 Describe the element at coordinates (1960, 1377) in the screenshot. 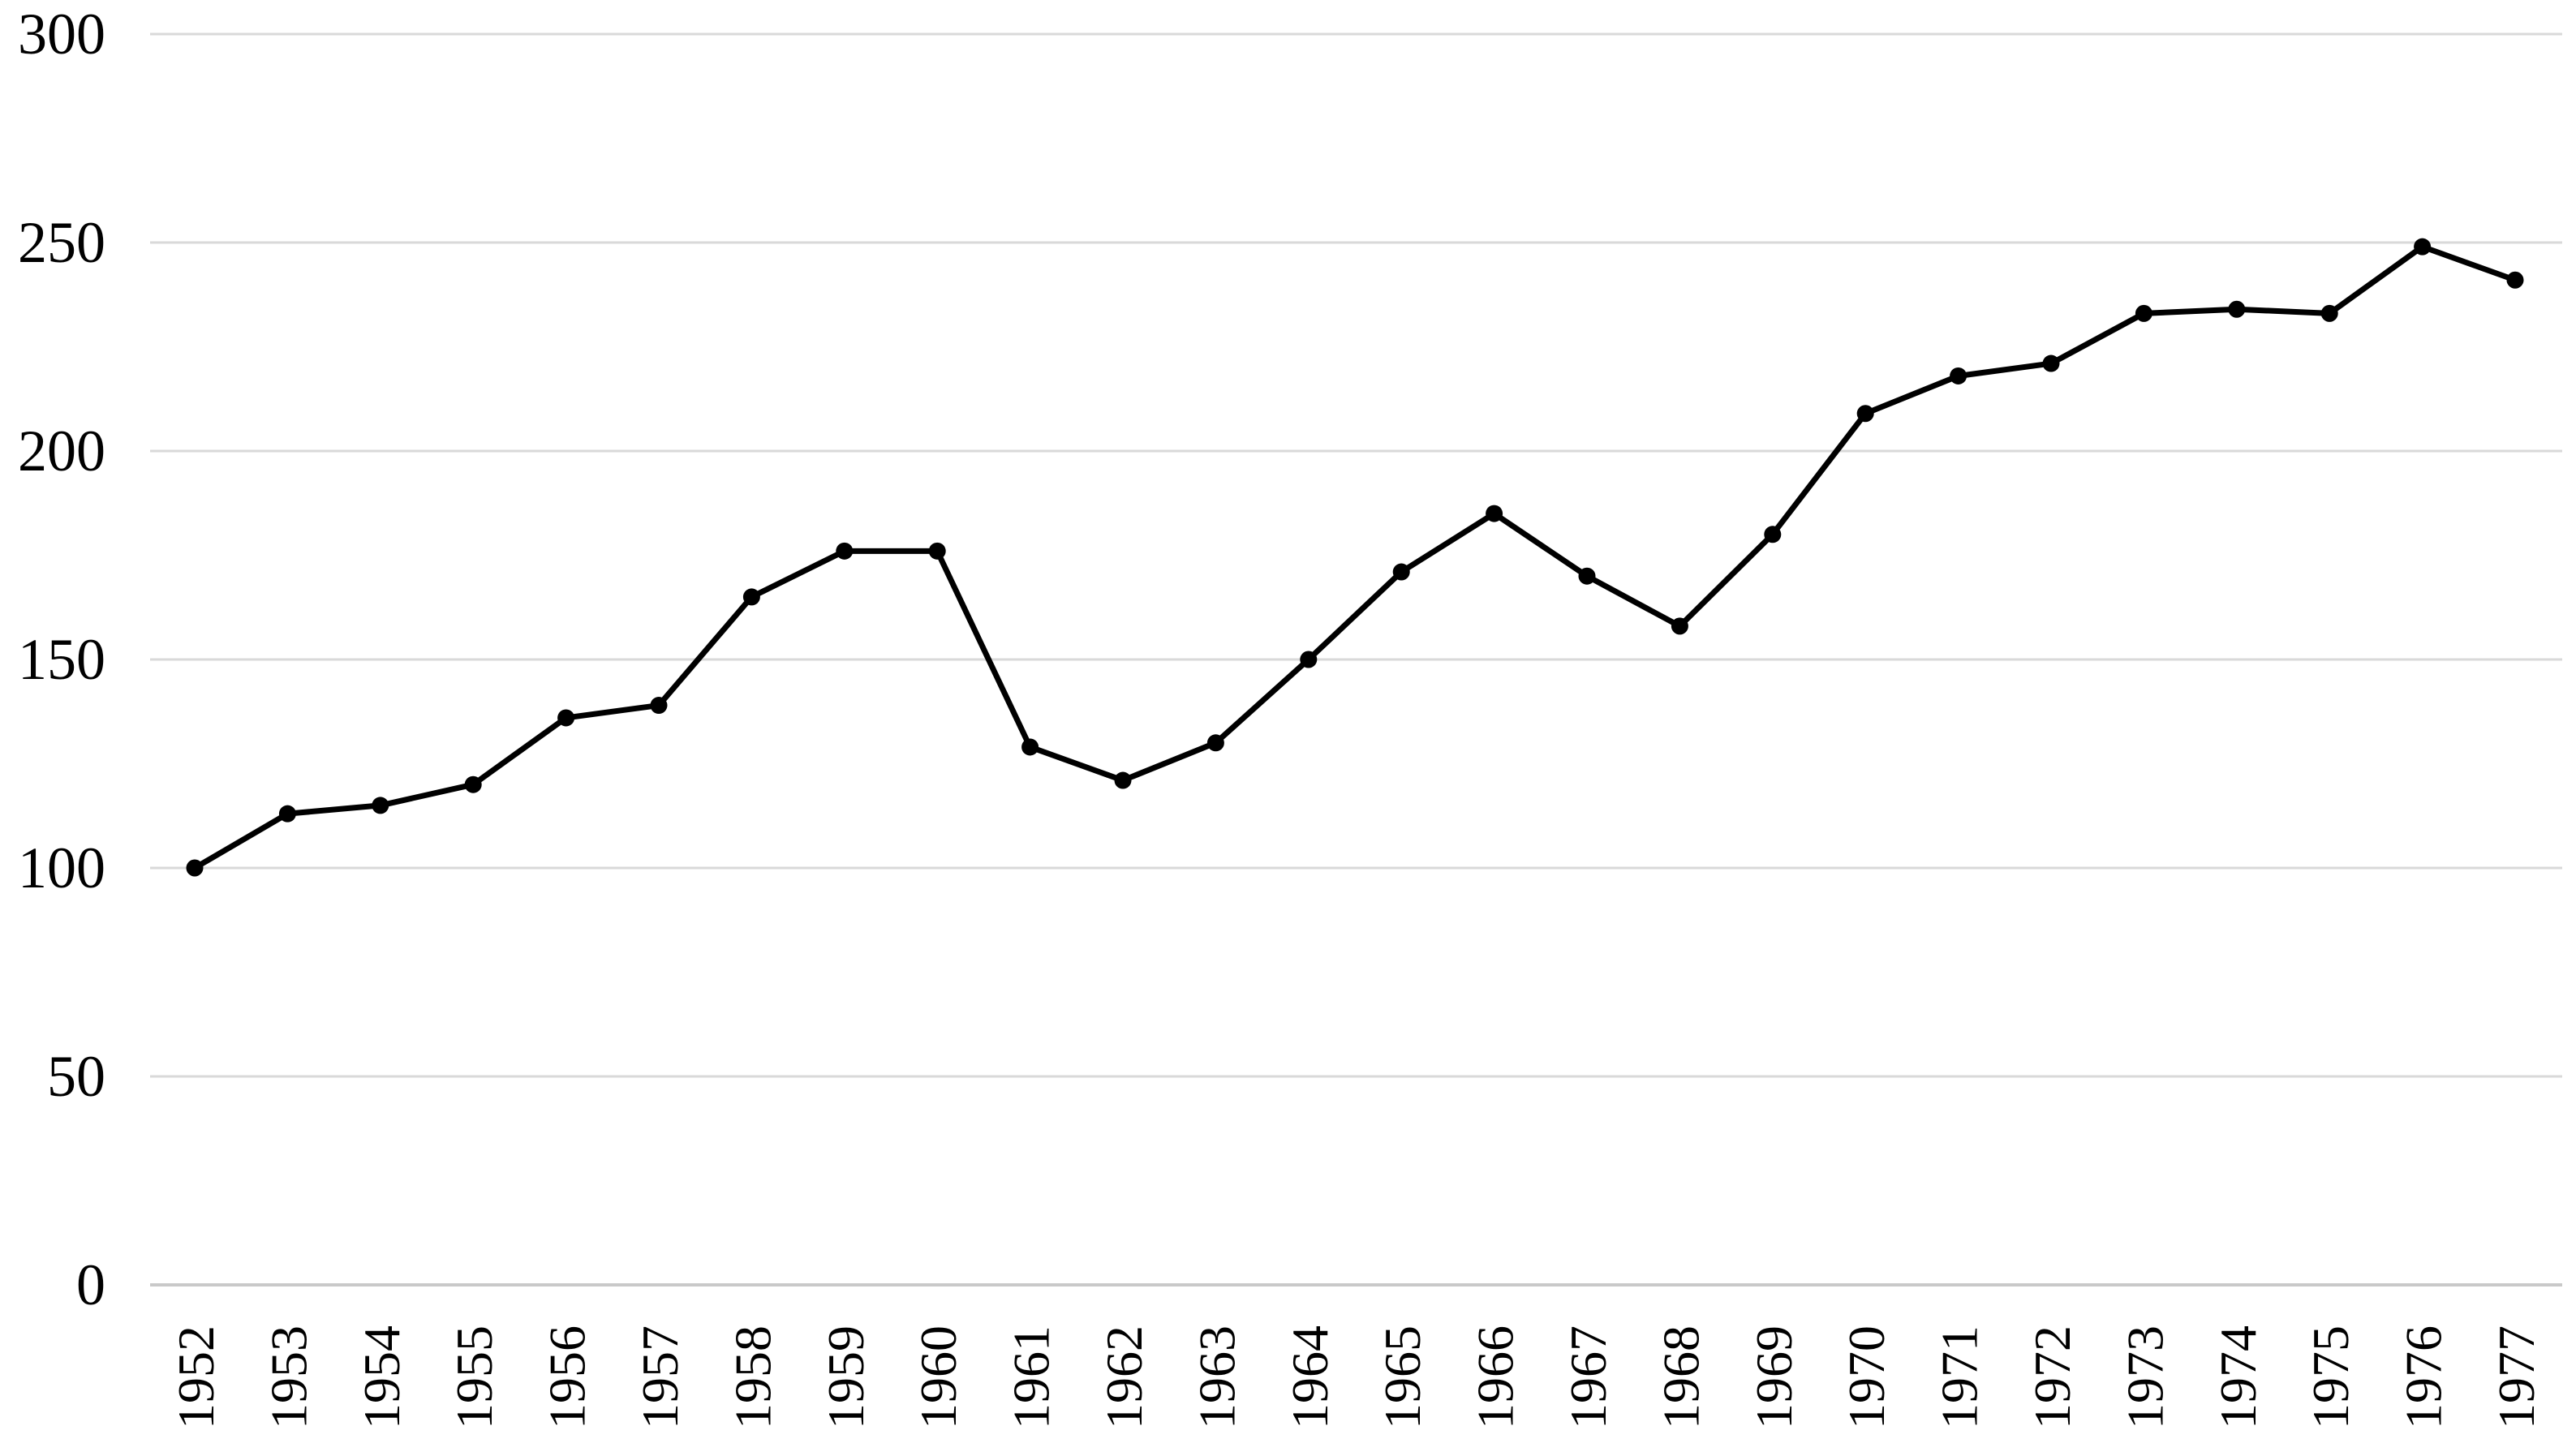

I see `x-tick-label-1971: 1971` at that location.